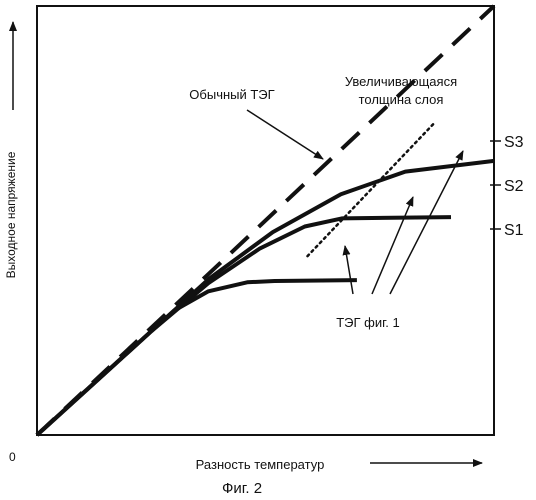 The width and height of the screenshot is (536, 500). Describe the element at coordinates (401, 99) in the screenshot. I see `annotation-increasing-thickness-line2: толщина слоя` at that location.